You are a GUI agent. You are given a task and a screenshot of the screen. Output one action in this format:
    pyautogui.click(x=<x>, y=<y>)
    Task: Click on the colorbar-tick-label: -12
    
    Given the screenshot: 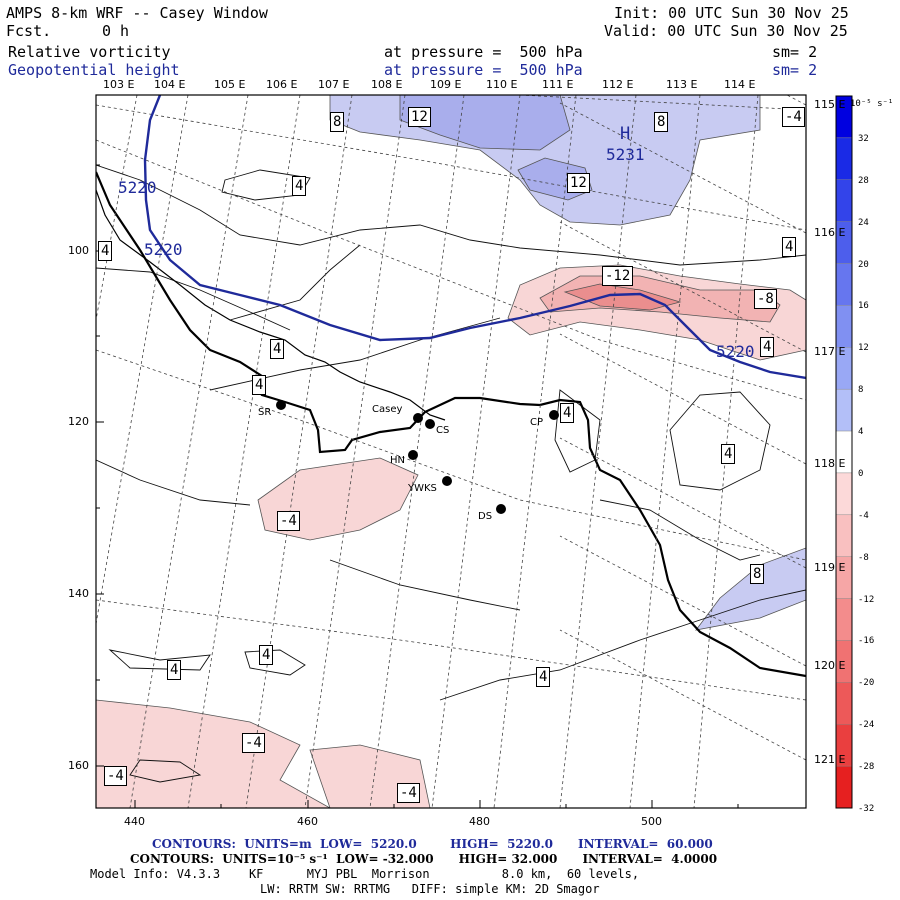 What is the action you would take?
    pyautogui.click(x=866, y=599)
    